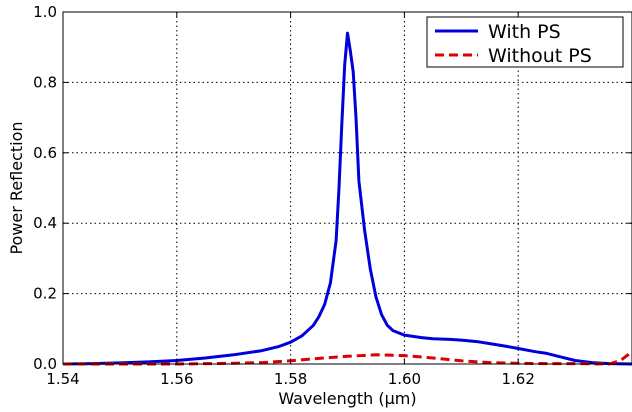  I want to click on x-tick-labels: 1.54 1.56 1.58 1.60 1.62, so click(290, 379).